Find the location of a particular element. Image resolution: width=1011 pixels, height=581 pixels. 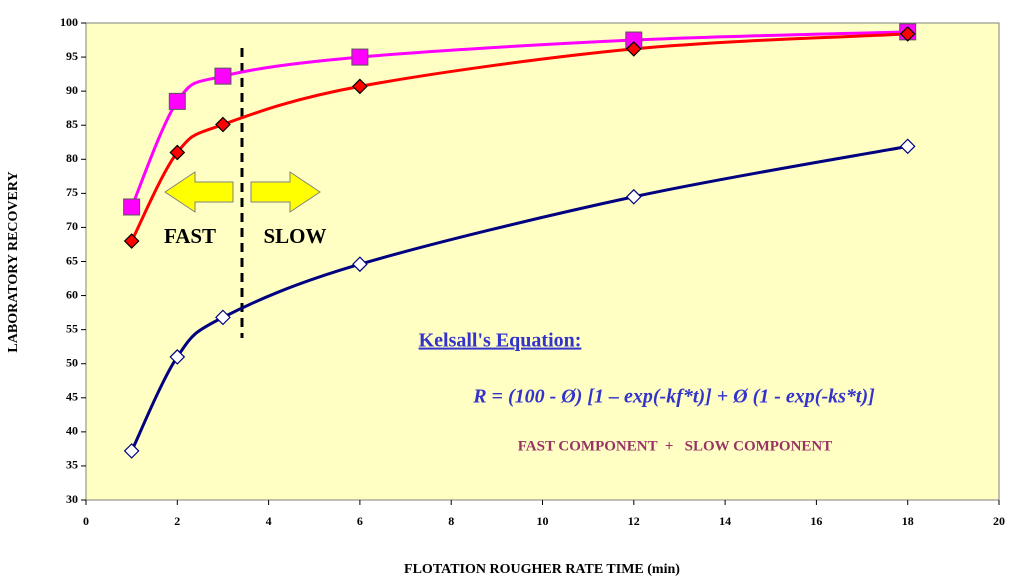

y-tick-label: 60 is located at coordinates (72, 294).